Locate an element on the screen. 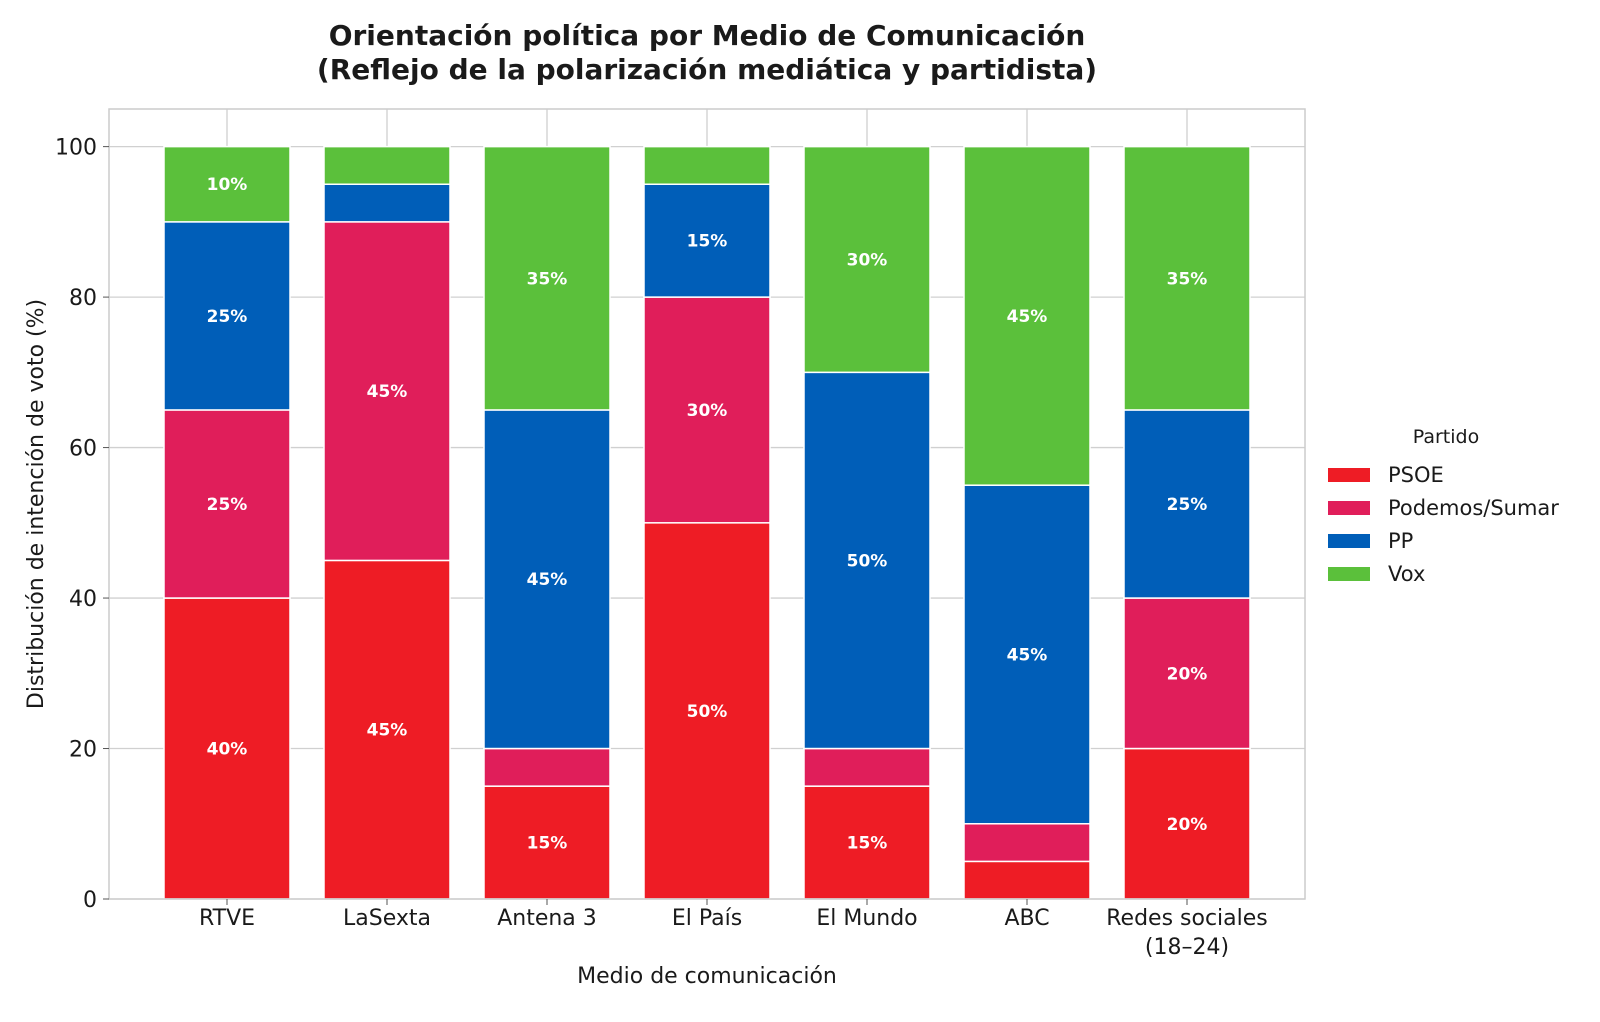 The width and height of the screenshot is (1600, 1022). data-label: 10% is located at coordinates (227, 185).